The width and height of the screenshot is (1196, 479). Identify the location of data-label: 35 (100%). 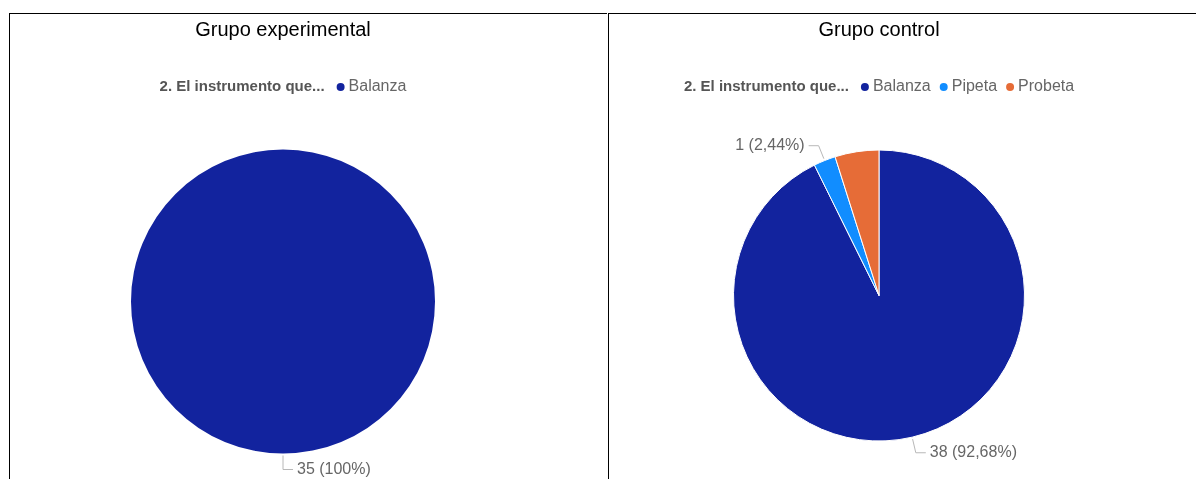
(334, 468).